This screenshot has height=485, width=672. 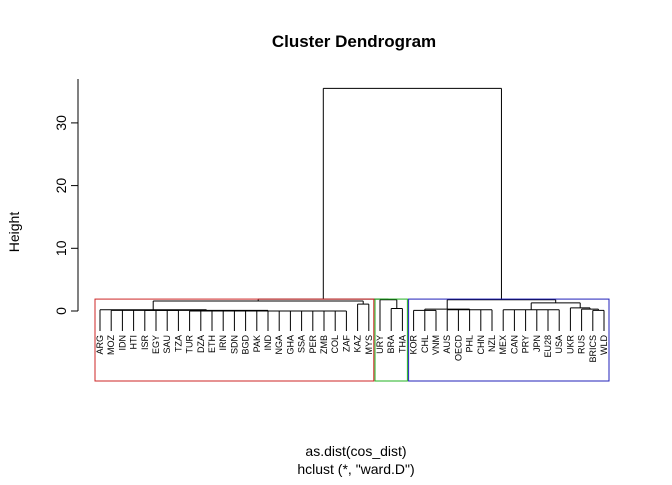 What do you see at coordinates (178, 343) in the screenshot?
I see `leaf-label: TZA` at bounding box center [178, 343].